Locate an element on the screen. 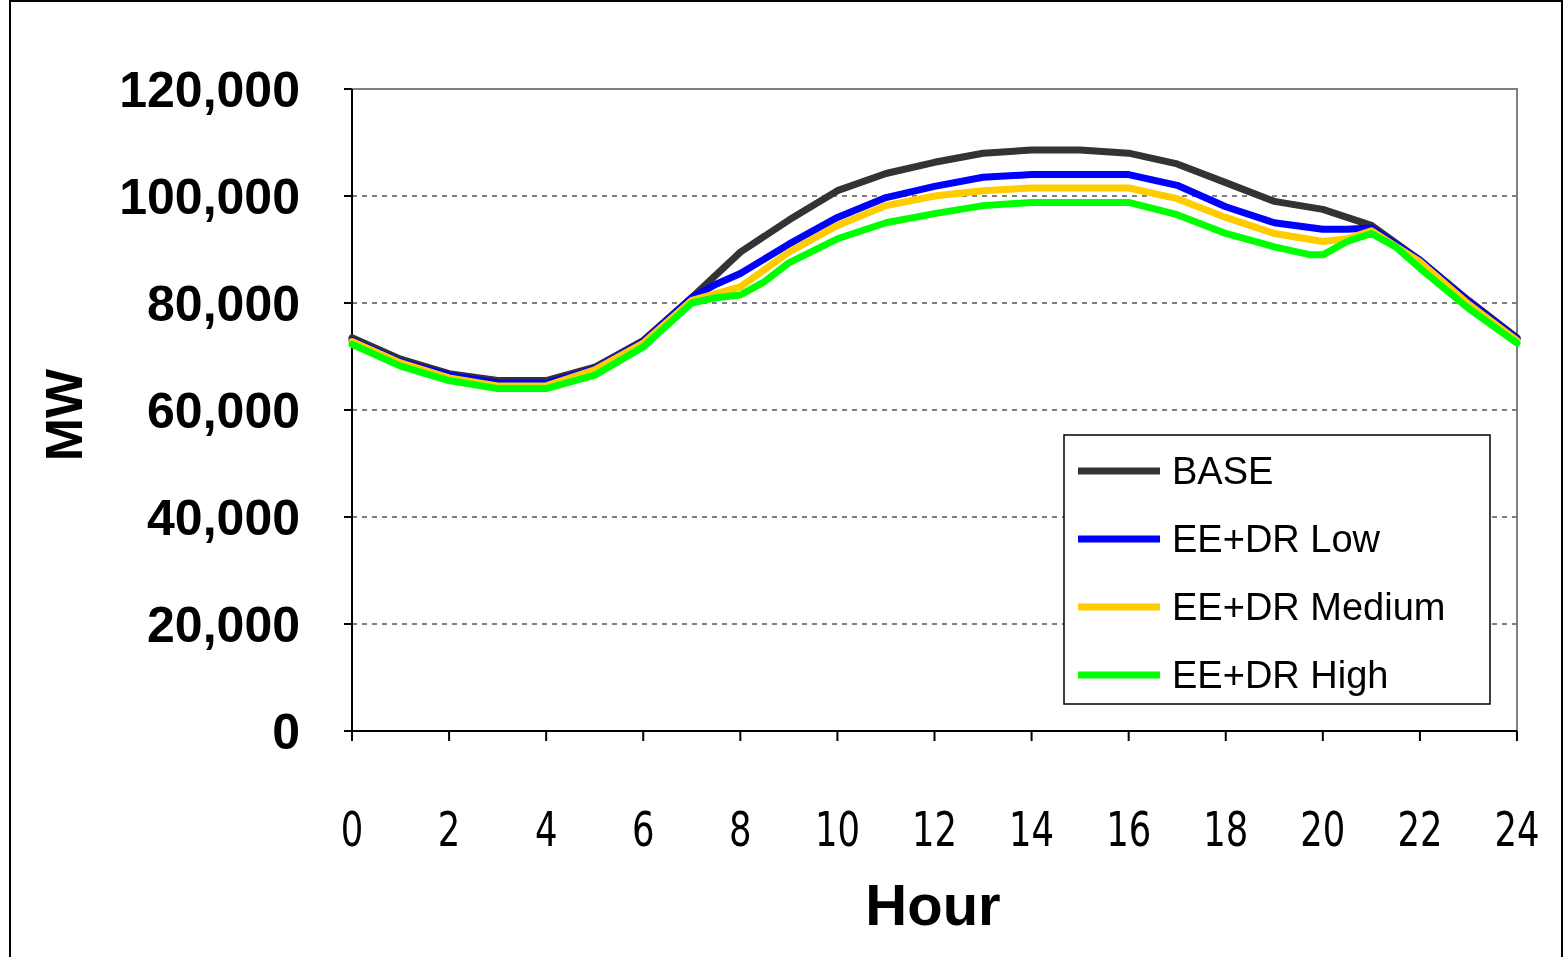  x-tick-label: 18 is located at coordinates (1226, 829).